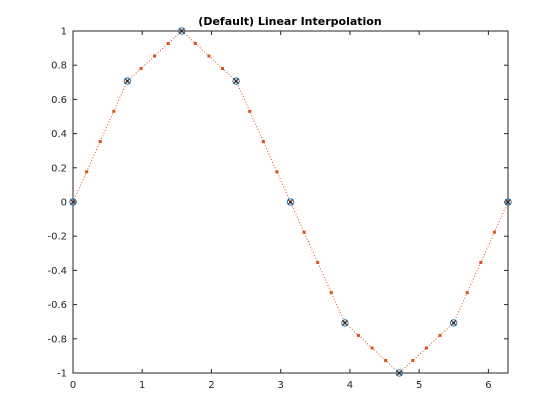 Image resolution: width=560 pixels, height=420 pixels. What do you see at coordinates (289, 21) in the screenshot?
I see `chart-title: (Default) Linear Interpolation` at bounding box center [289, 21].